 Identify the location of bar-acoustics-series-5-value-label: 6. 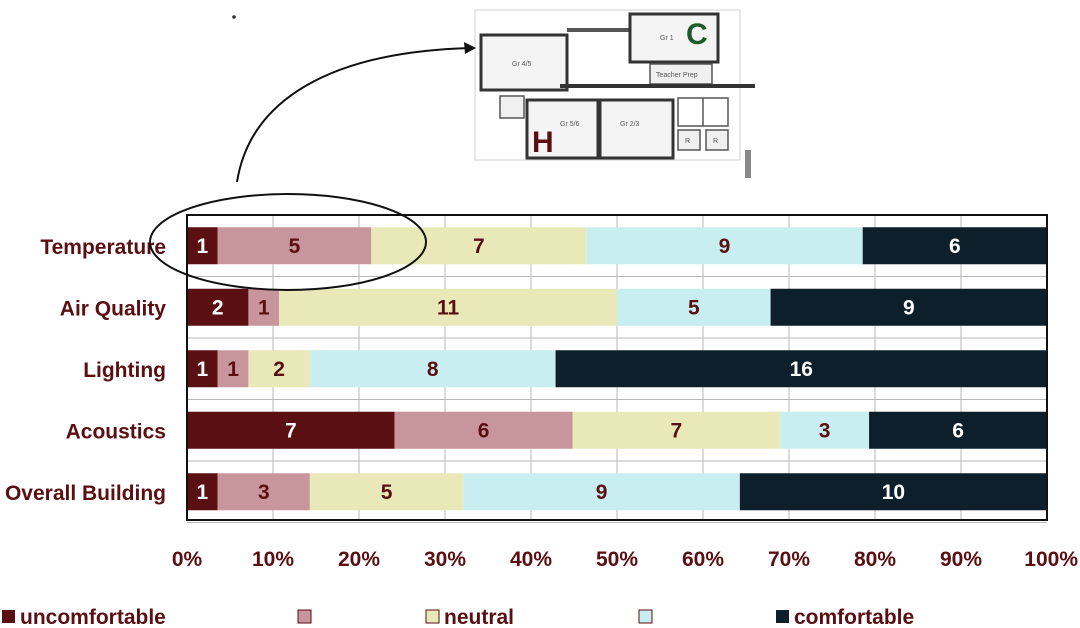
(958, 430).